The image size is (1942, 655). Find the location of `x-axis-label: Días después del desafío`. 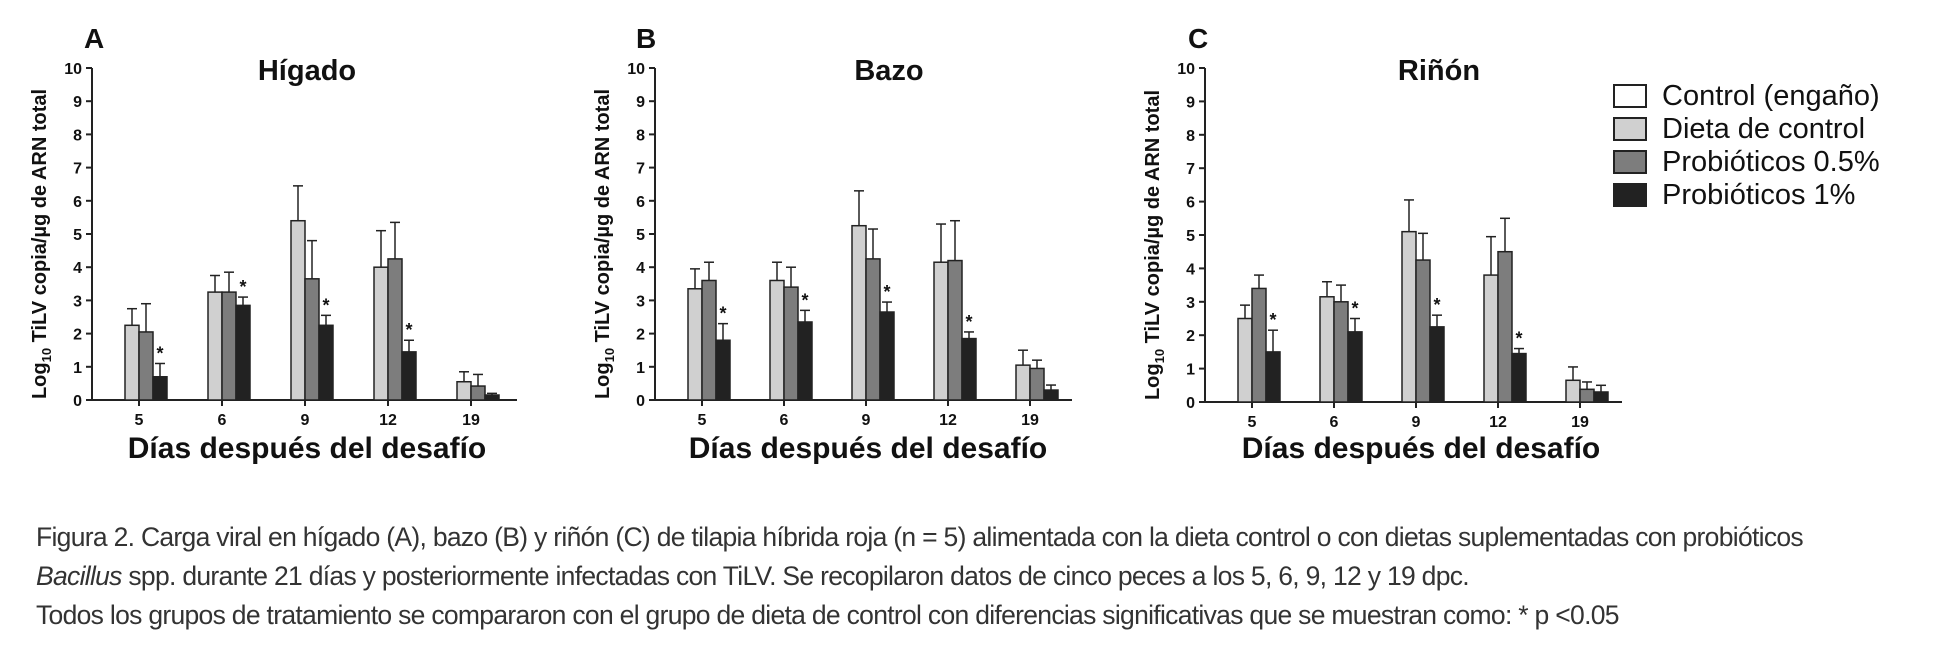

x-axis-label: Días después del desafío is located at coordinates (868, 448).